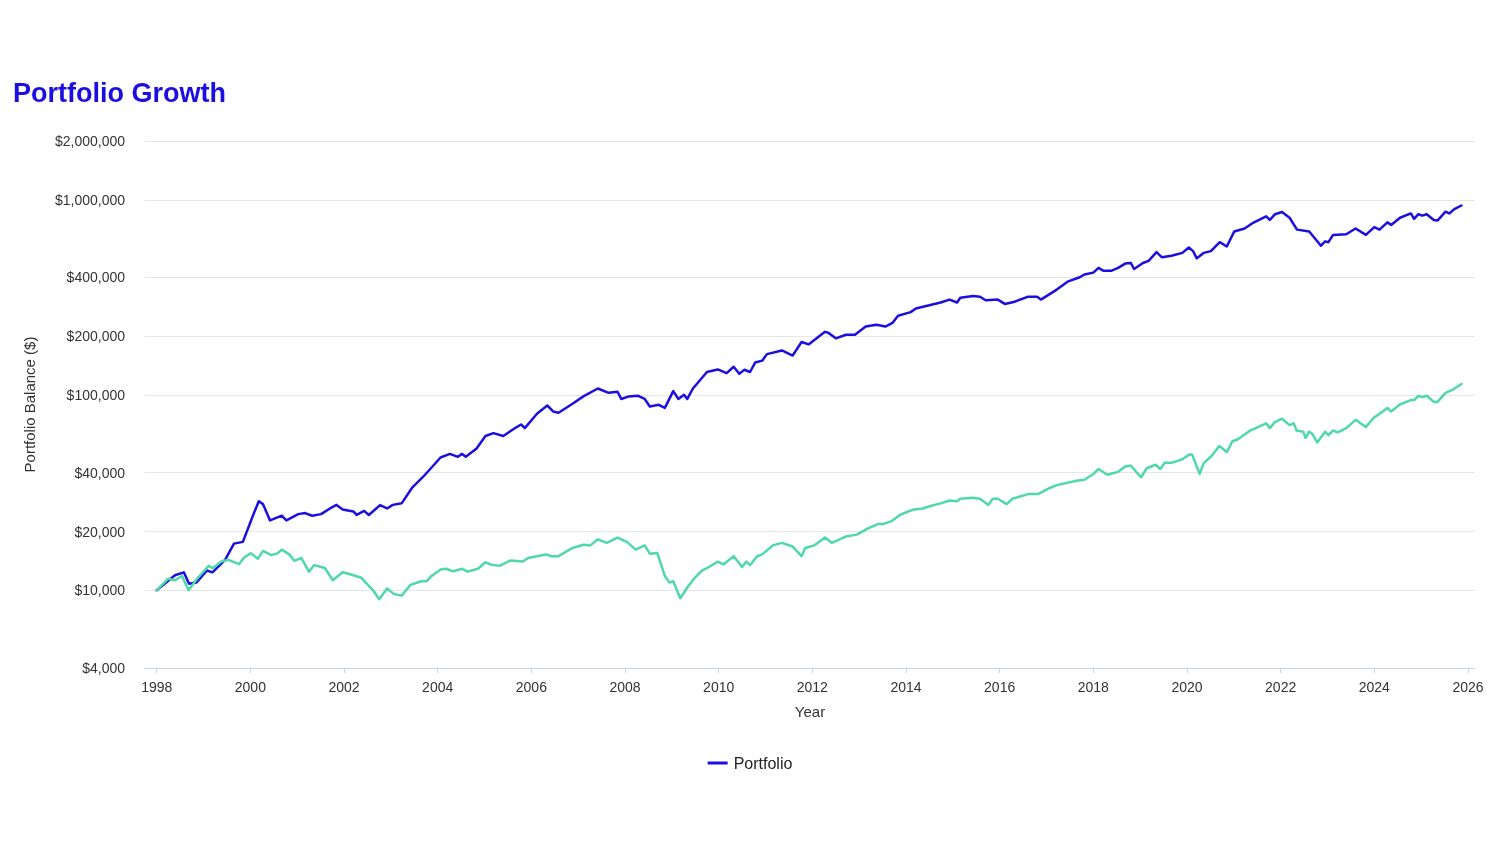 The height and width of the screenshot is (844, 1500). Describe the element at coordinates (1281, 687) in the screenshot. I see `x-tick-label: 2022` at that location.